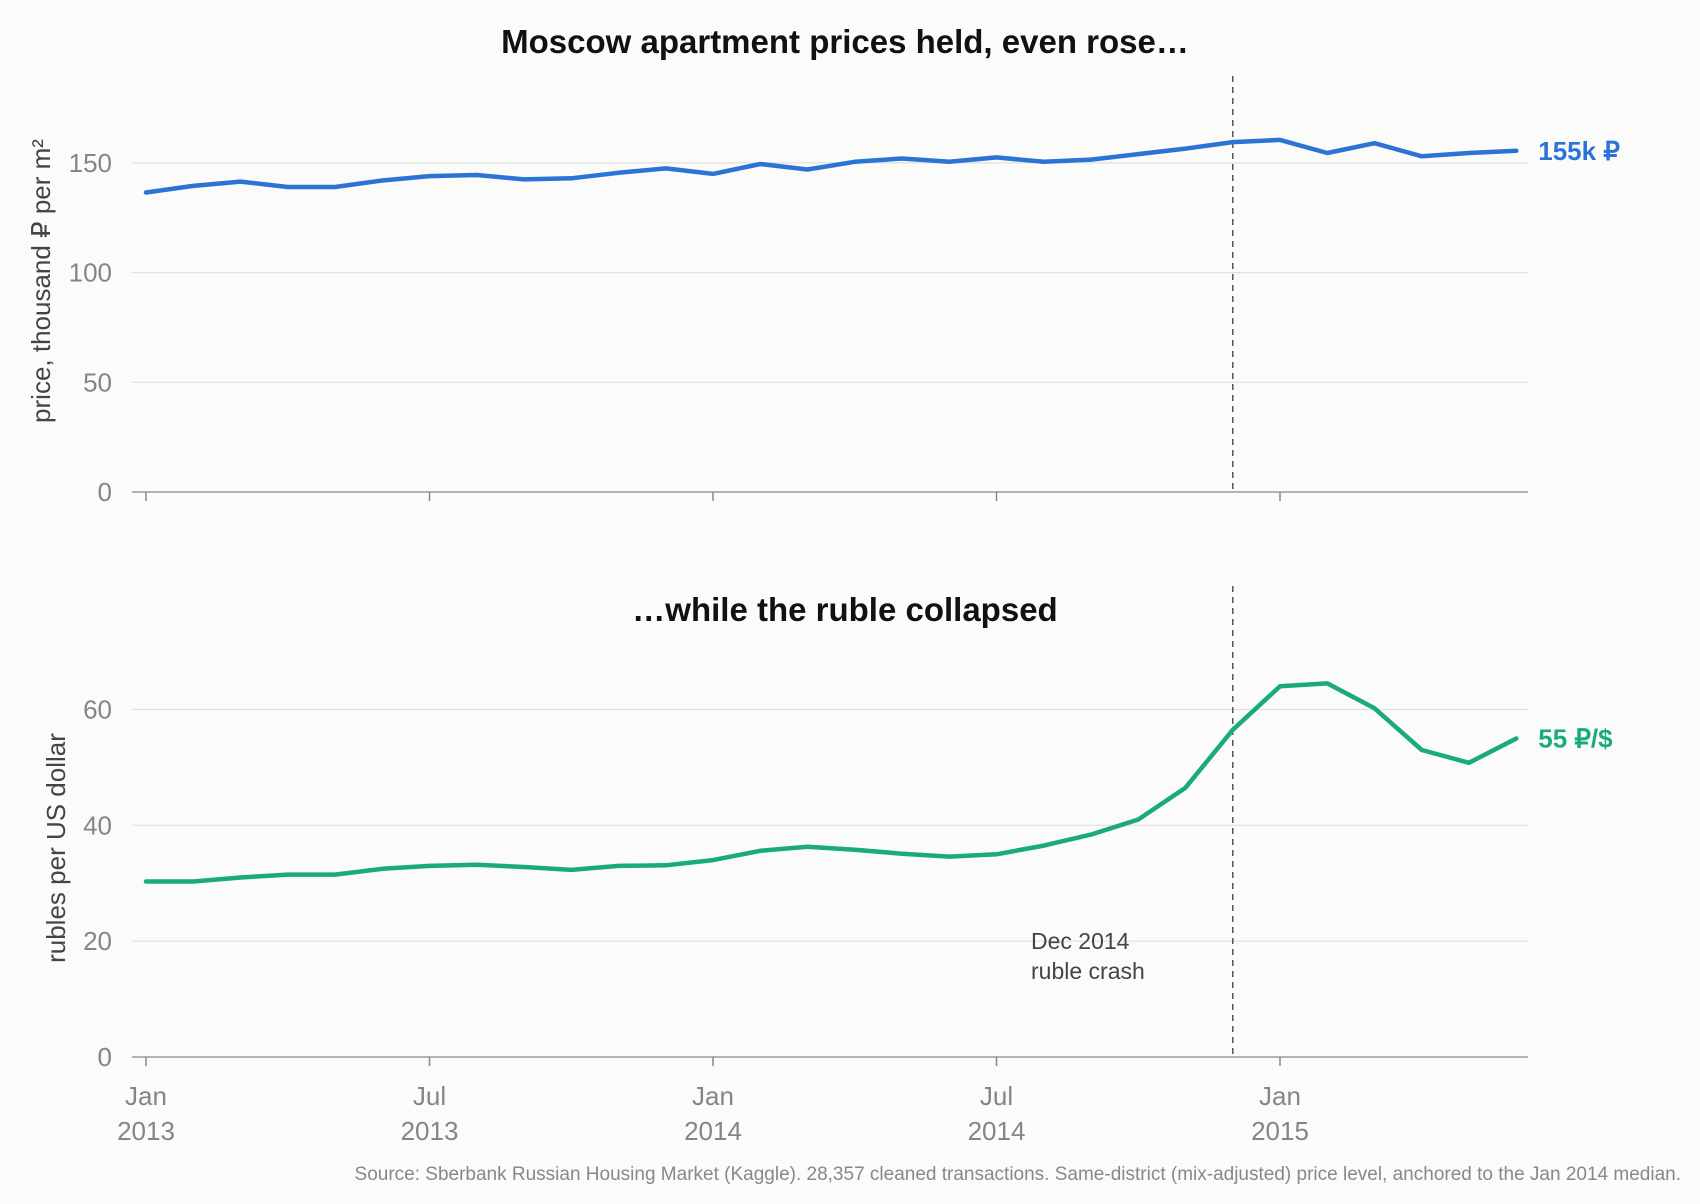 The image size is (1700, 1204). What do you see at coordinates (97, 884) in the screenshot?
I see `ruble-y-tick-labels: 0 20 40 60` at bounding box center [97, 884].